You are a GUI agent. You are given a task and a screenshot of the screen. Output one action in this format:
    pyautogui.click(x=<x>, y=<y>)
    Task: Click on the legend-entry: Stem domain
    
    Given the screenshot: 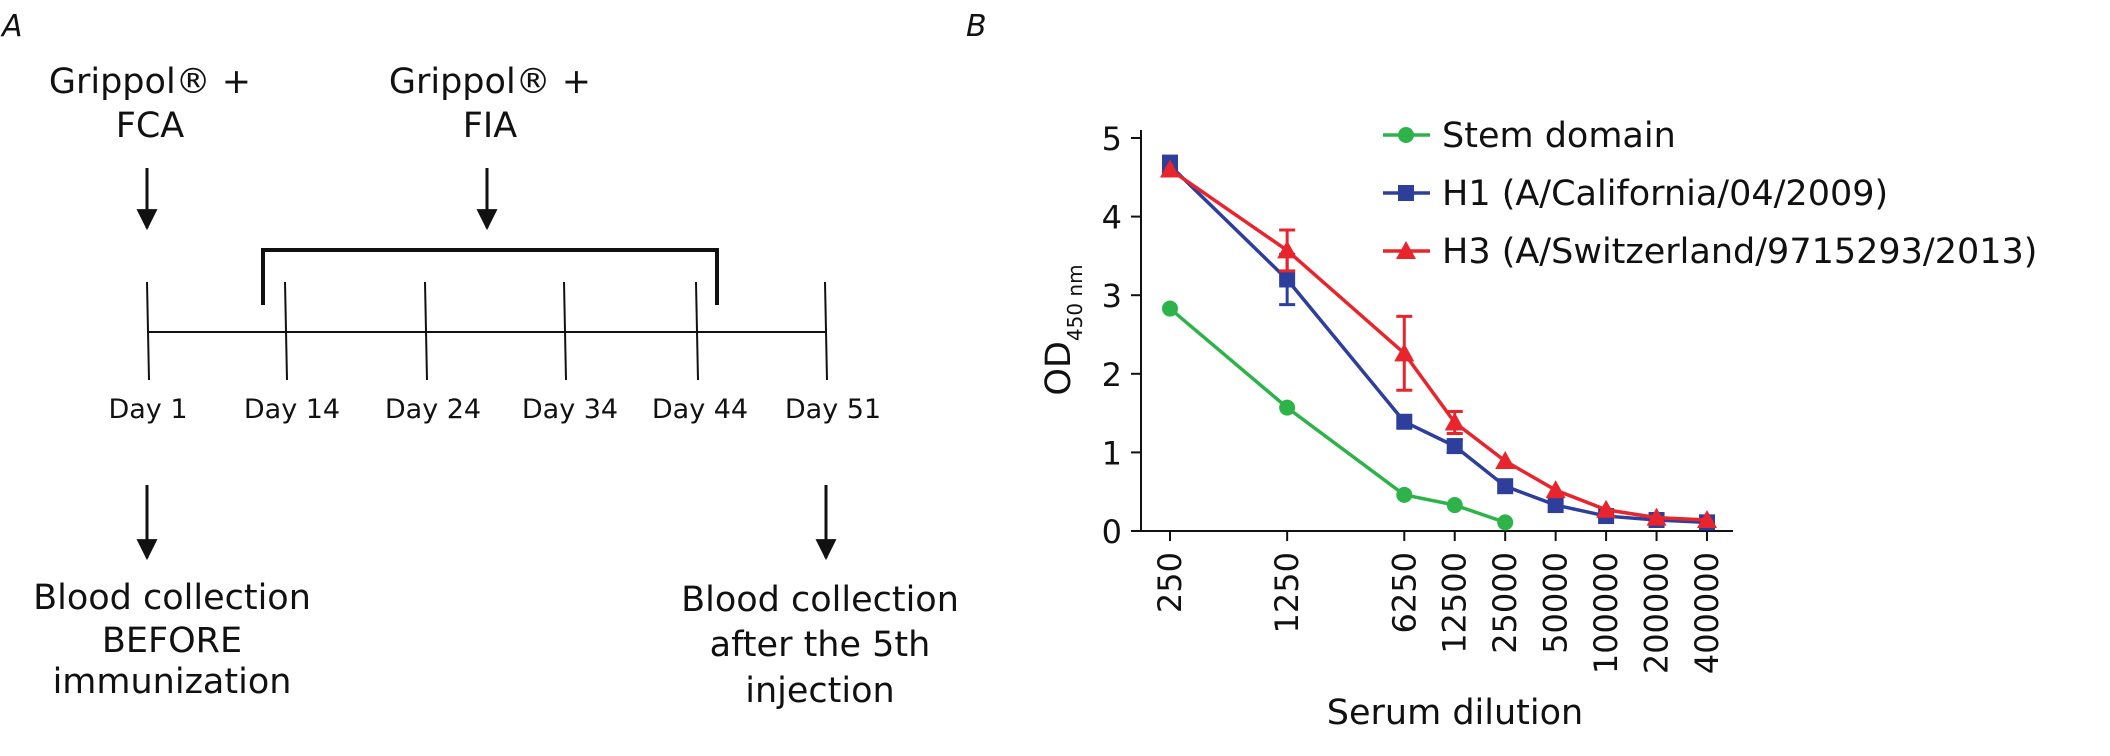 What is the action you would take?
    pyautogui.click(x=1529, y=136)
    